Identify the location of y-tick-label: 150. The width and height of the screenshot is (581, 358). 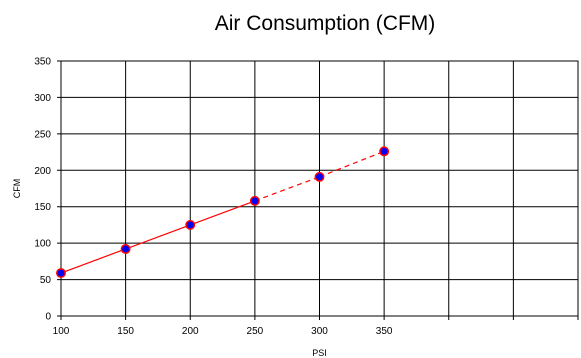
(42, 207).